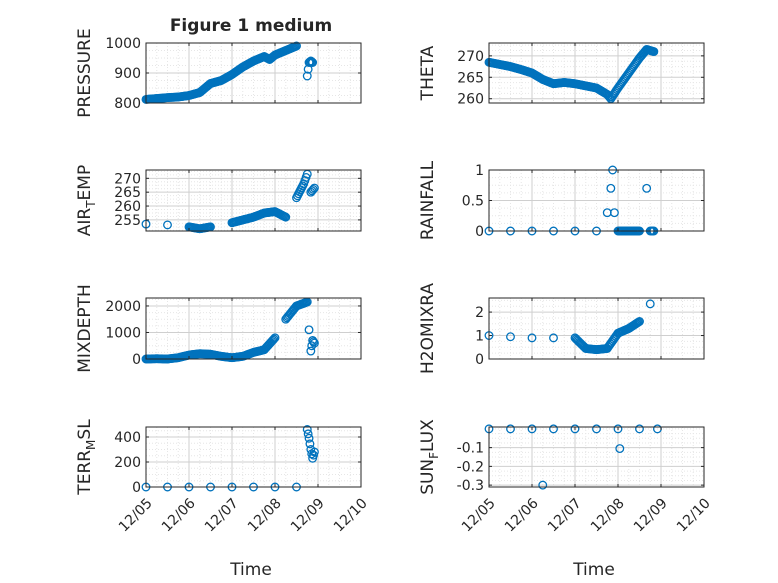  What do you see at coordinates (127, 221) in the screenshot?
I see `y-tick-label: 255` at bounding box center [127, 221].